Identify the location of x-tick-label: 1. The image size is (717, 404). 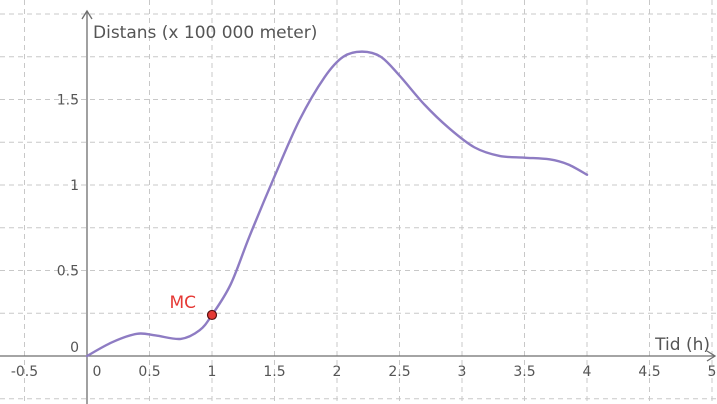
(212, 372).